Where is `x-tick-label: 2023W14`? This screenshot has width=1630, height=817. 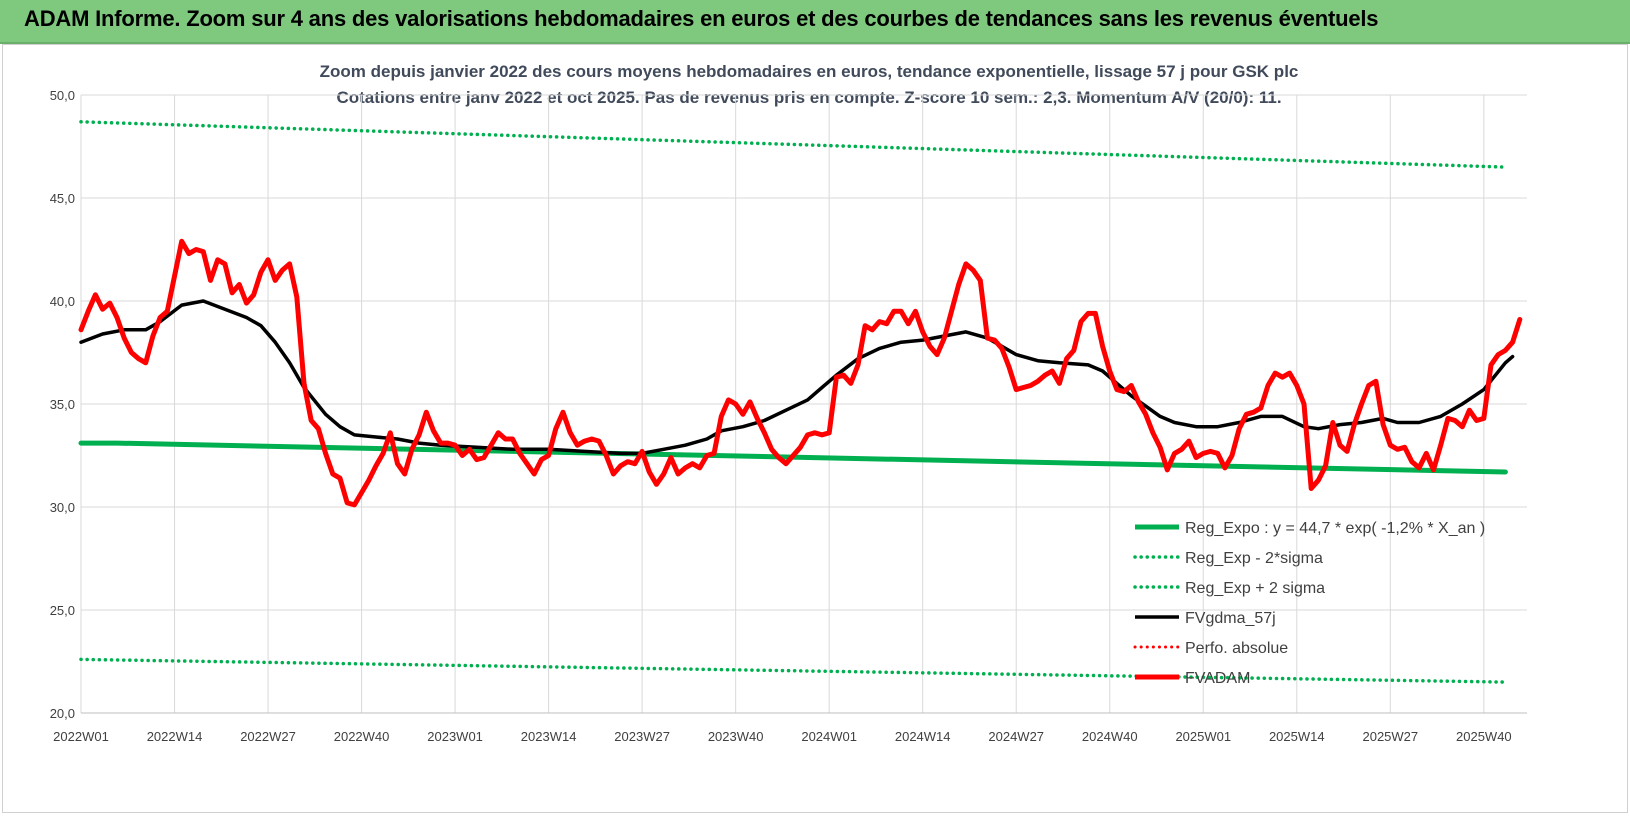 x-tick-label: 2023W14 is located at coordinates (549, 736).